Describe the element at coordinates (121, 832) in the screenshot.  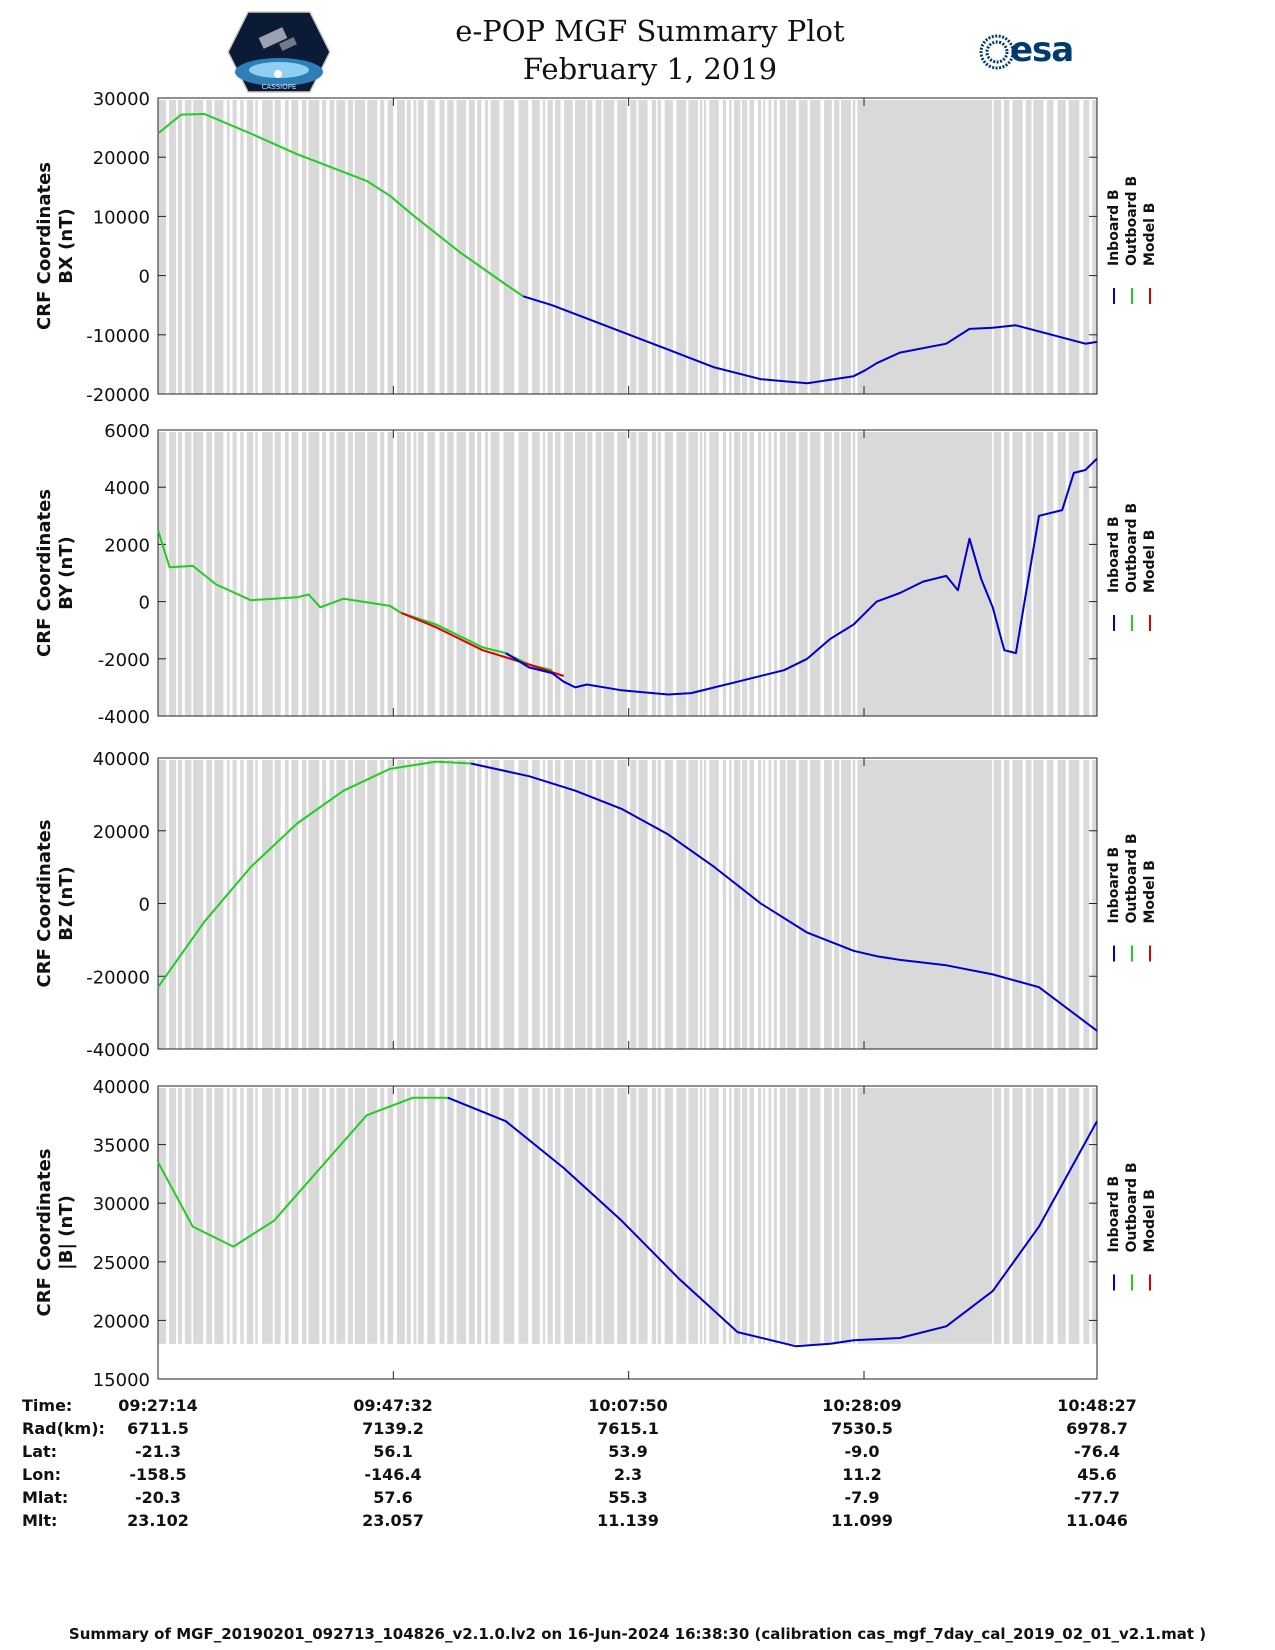
I see `y-tick-label: 20000` at that location.